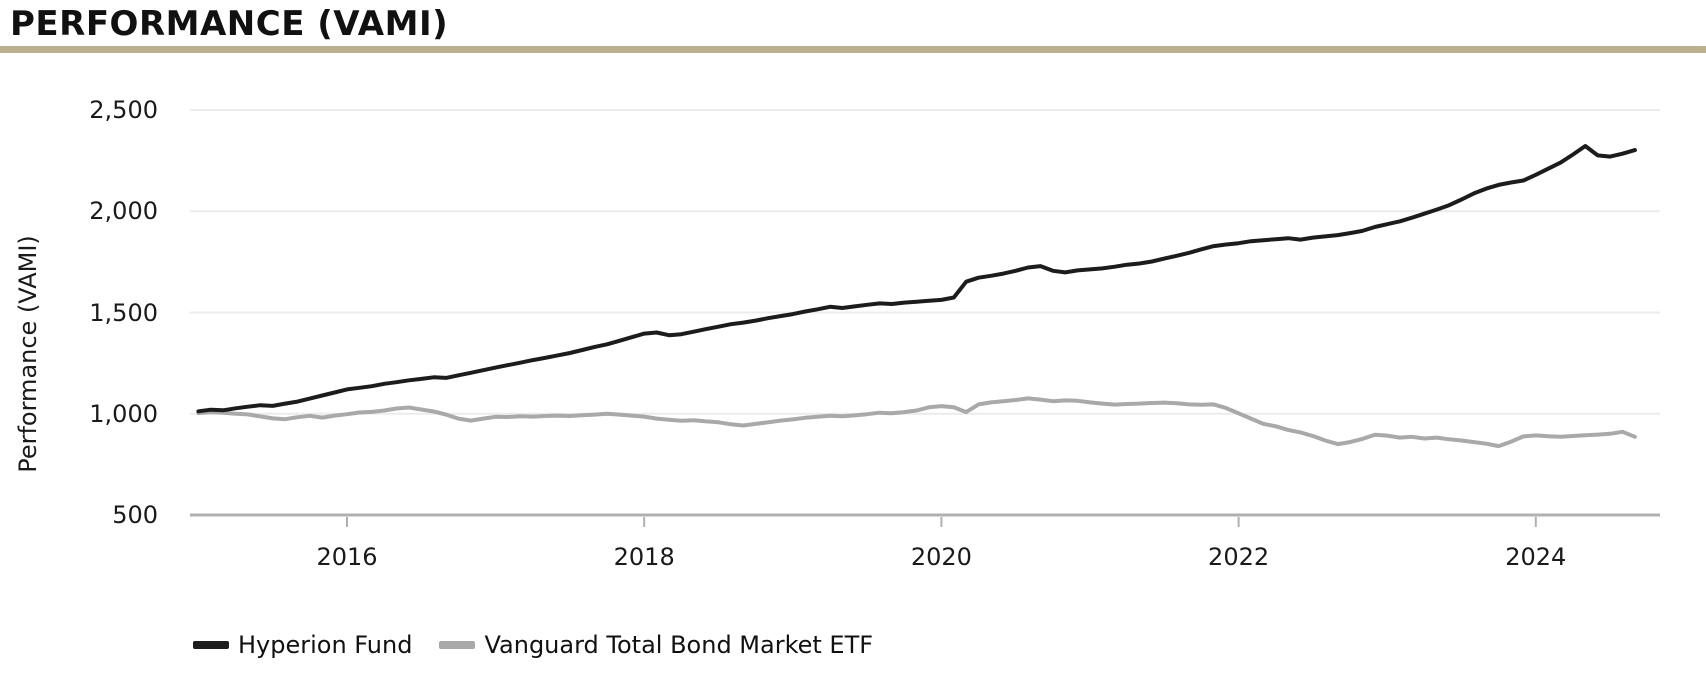 This screenshot has width=1706, height=698. I want to click on y-tick-label-2000: 2,000, so click(123, 211).